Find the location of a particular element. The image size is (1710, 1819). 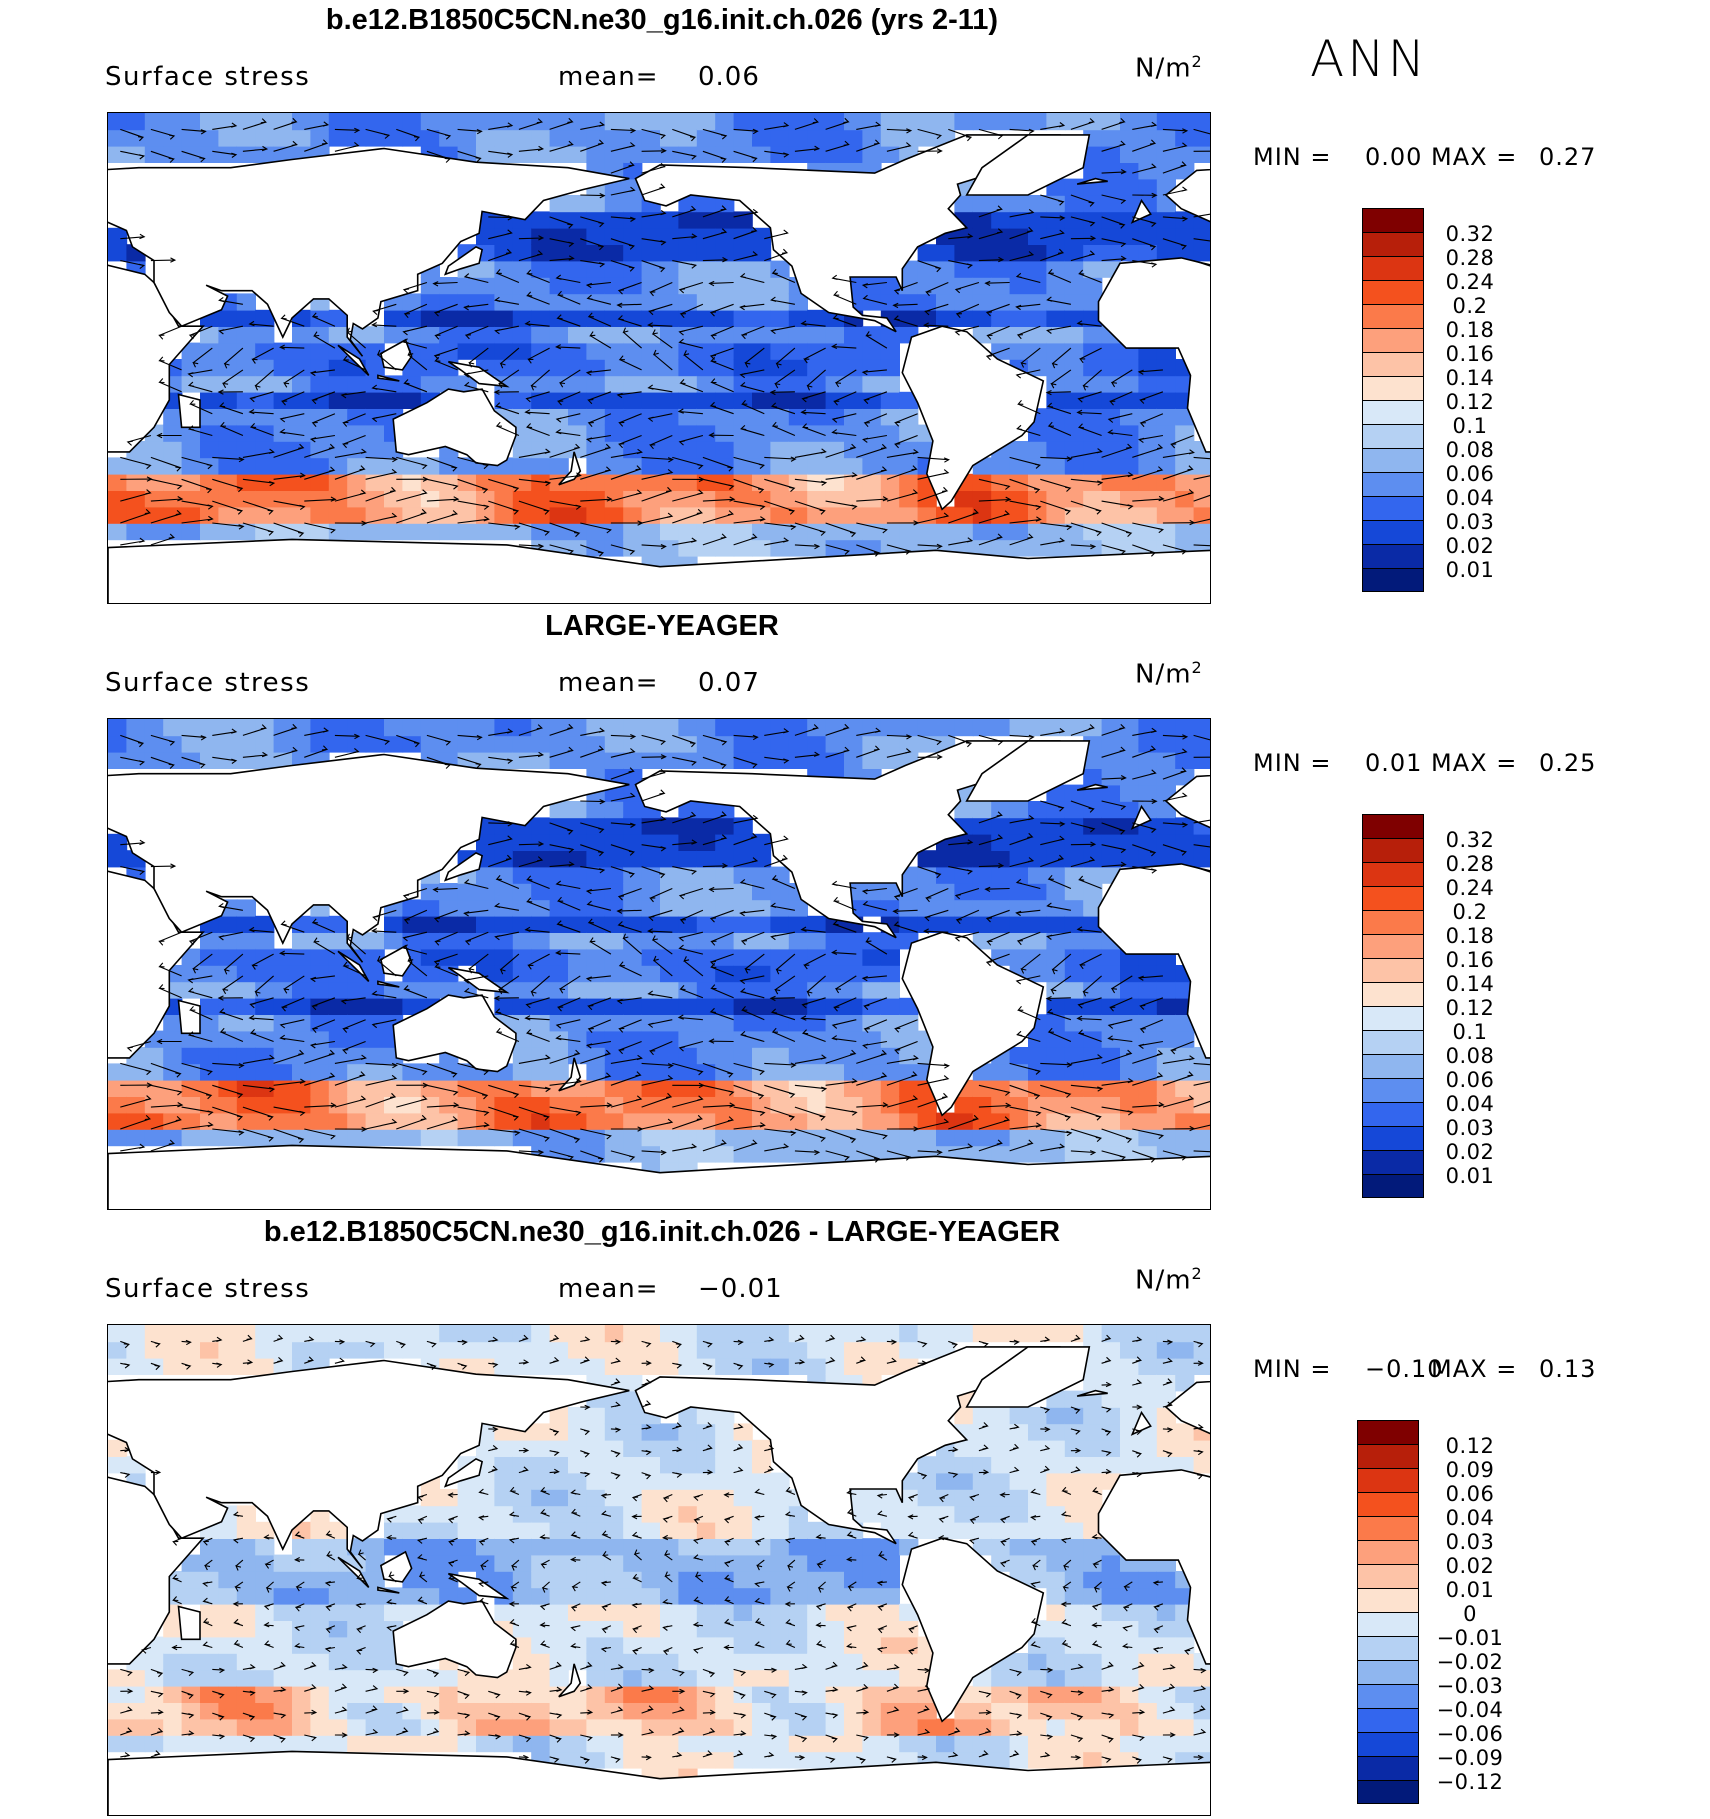

min-label: MIN = is located at coordinates (1292, 1369).